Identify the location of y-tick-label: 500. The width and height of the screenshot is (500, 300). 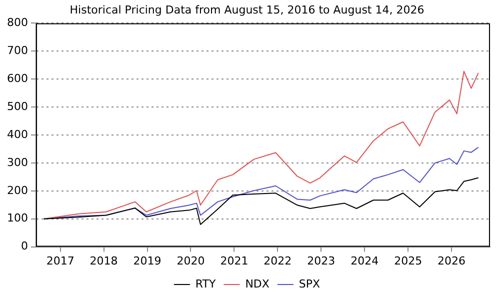
(17, 106).